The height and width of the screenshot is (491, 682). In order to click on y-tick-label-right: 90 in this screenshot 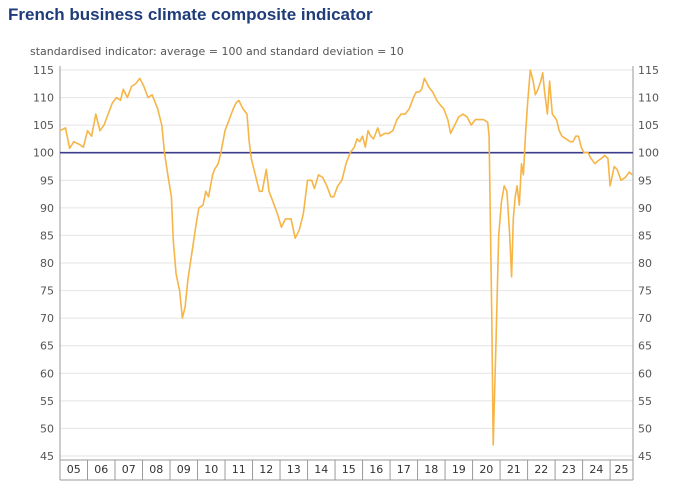, I will do `click(645, 208)`.